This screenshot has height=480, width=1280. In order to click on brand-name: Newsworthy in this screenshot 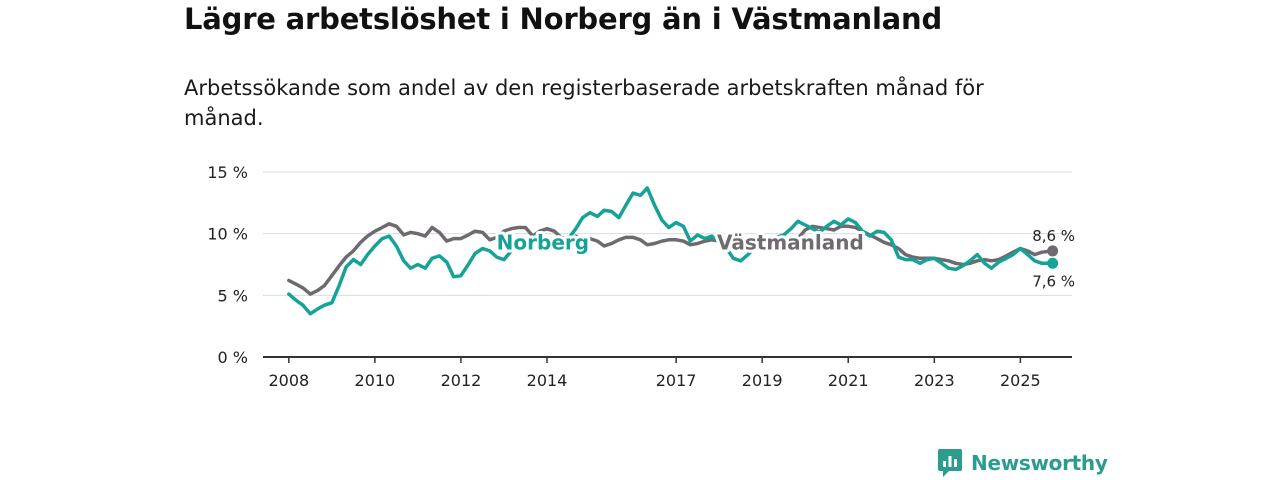, I will do `click(1039, 463)`.